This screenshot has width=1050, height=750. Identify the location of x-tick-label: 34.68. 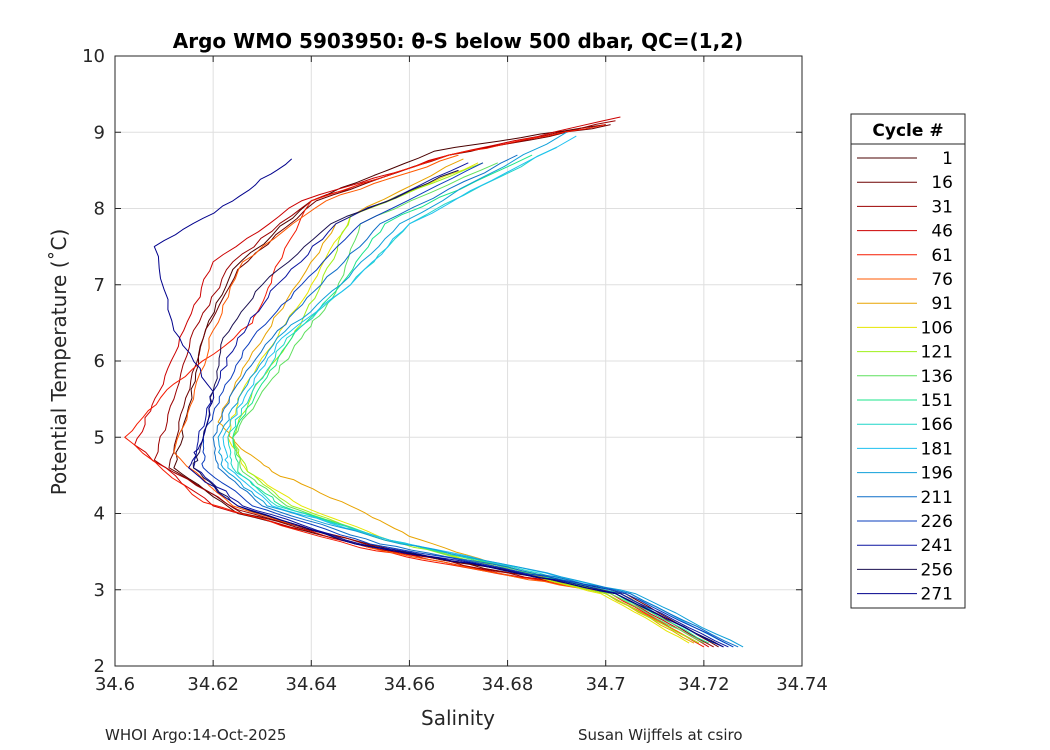
(508, 684).